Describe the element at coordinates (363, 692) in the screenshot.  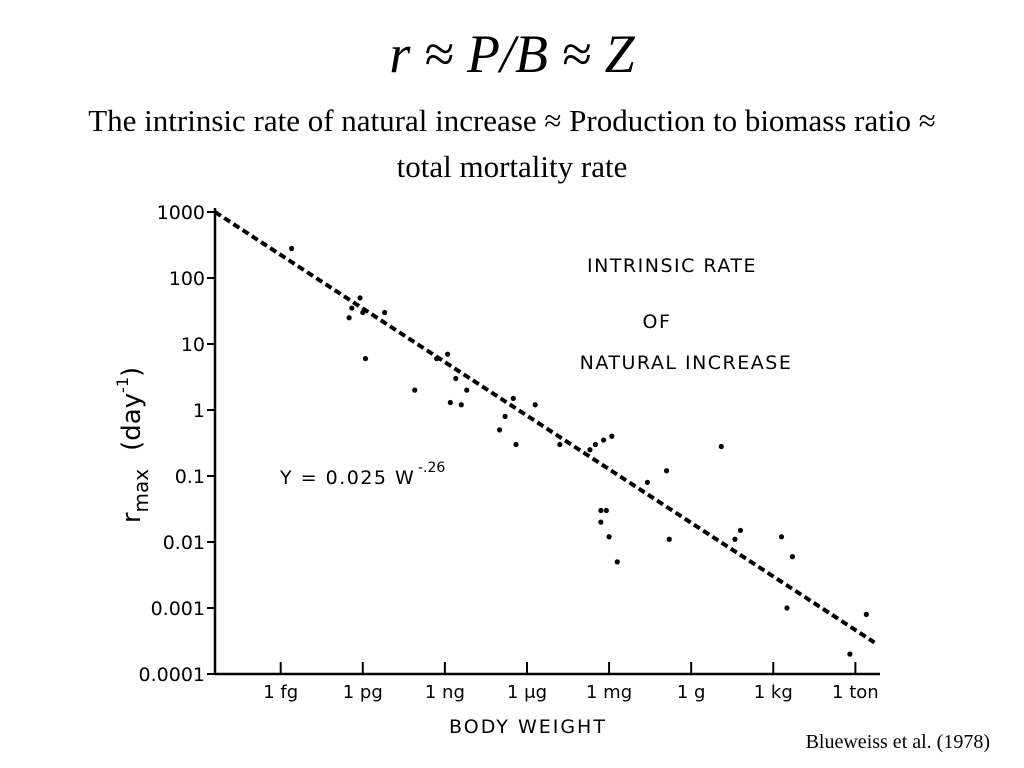
I see `x-tick-label-1: 1 pg` at that location.